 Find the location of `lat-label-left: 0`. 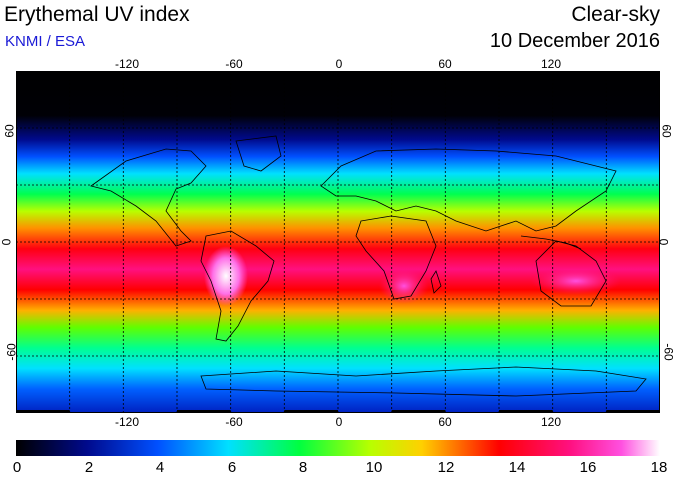

lat-label-left: 0 is located at coordinates (7, 242).